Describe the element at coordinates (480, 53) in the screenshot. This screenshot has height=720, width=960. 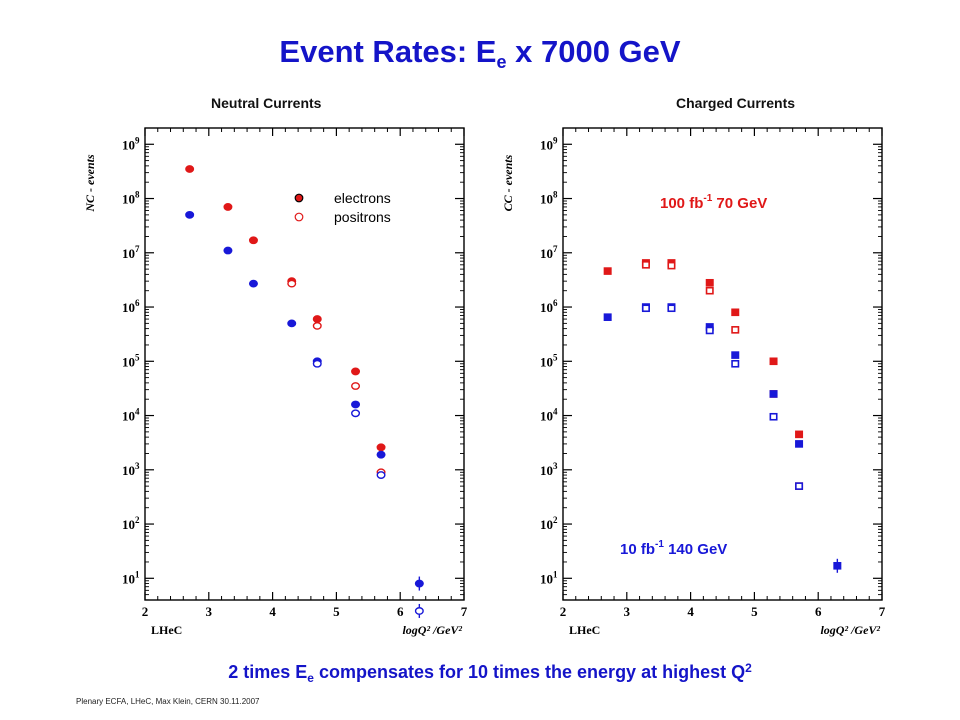
I see `page-title: Event Rates: Ee x 7000 GeV` at that location.